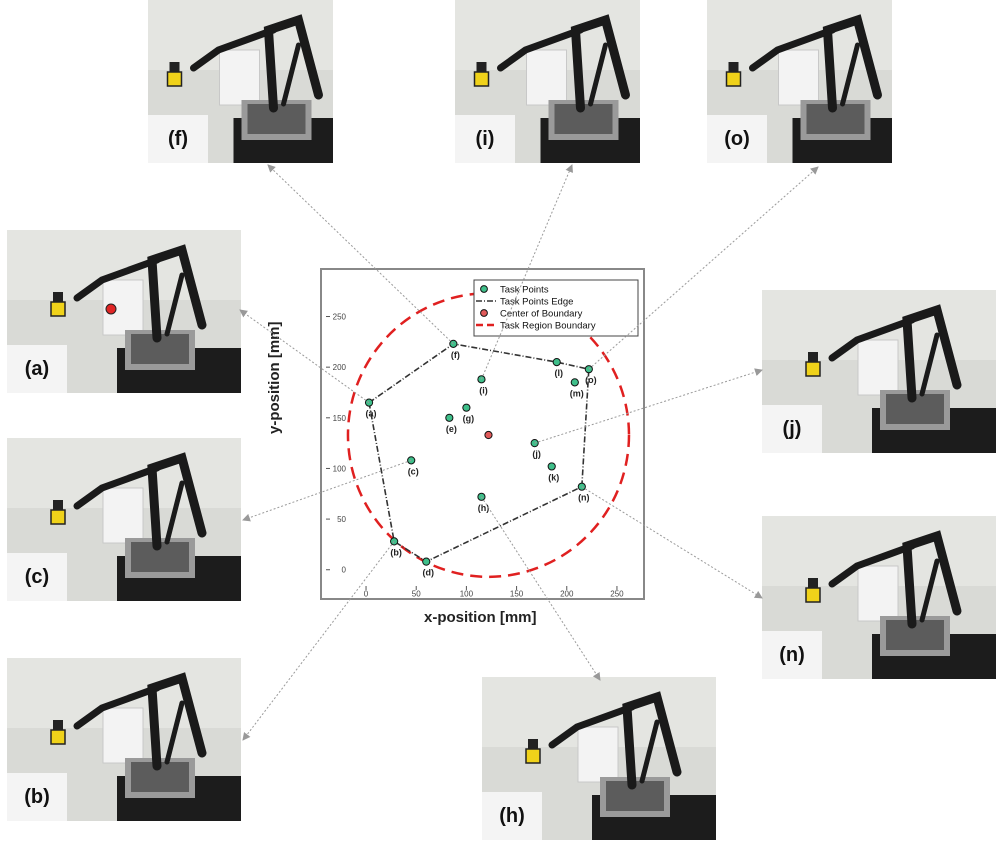  I want to click on y-tick-label: 0, so click(344, 570).